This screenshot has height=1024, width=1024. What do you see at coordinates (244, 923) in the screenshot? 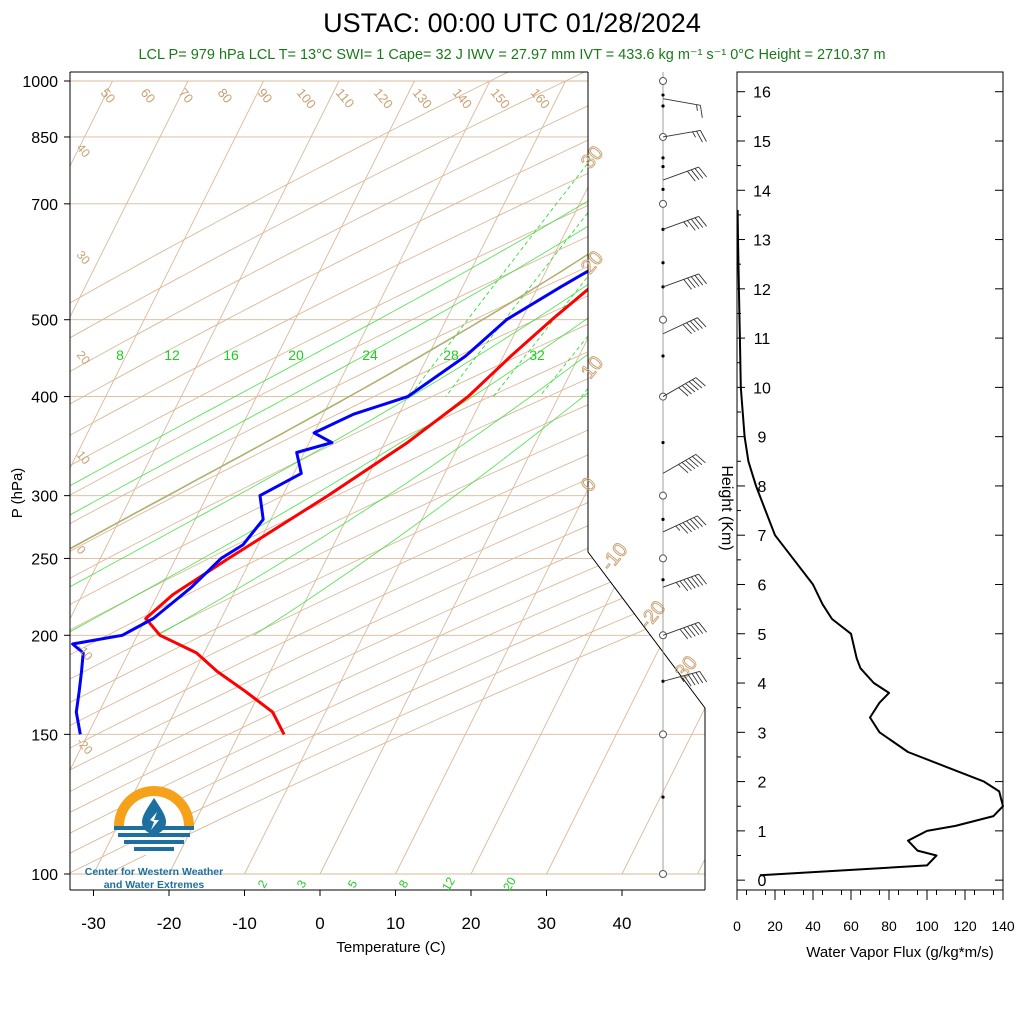
I see `temperature-tick-label: -10` at bounding box center [244, 923].